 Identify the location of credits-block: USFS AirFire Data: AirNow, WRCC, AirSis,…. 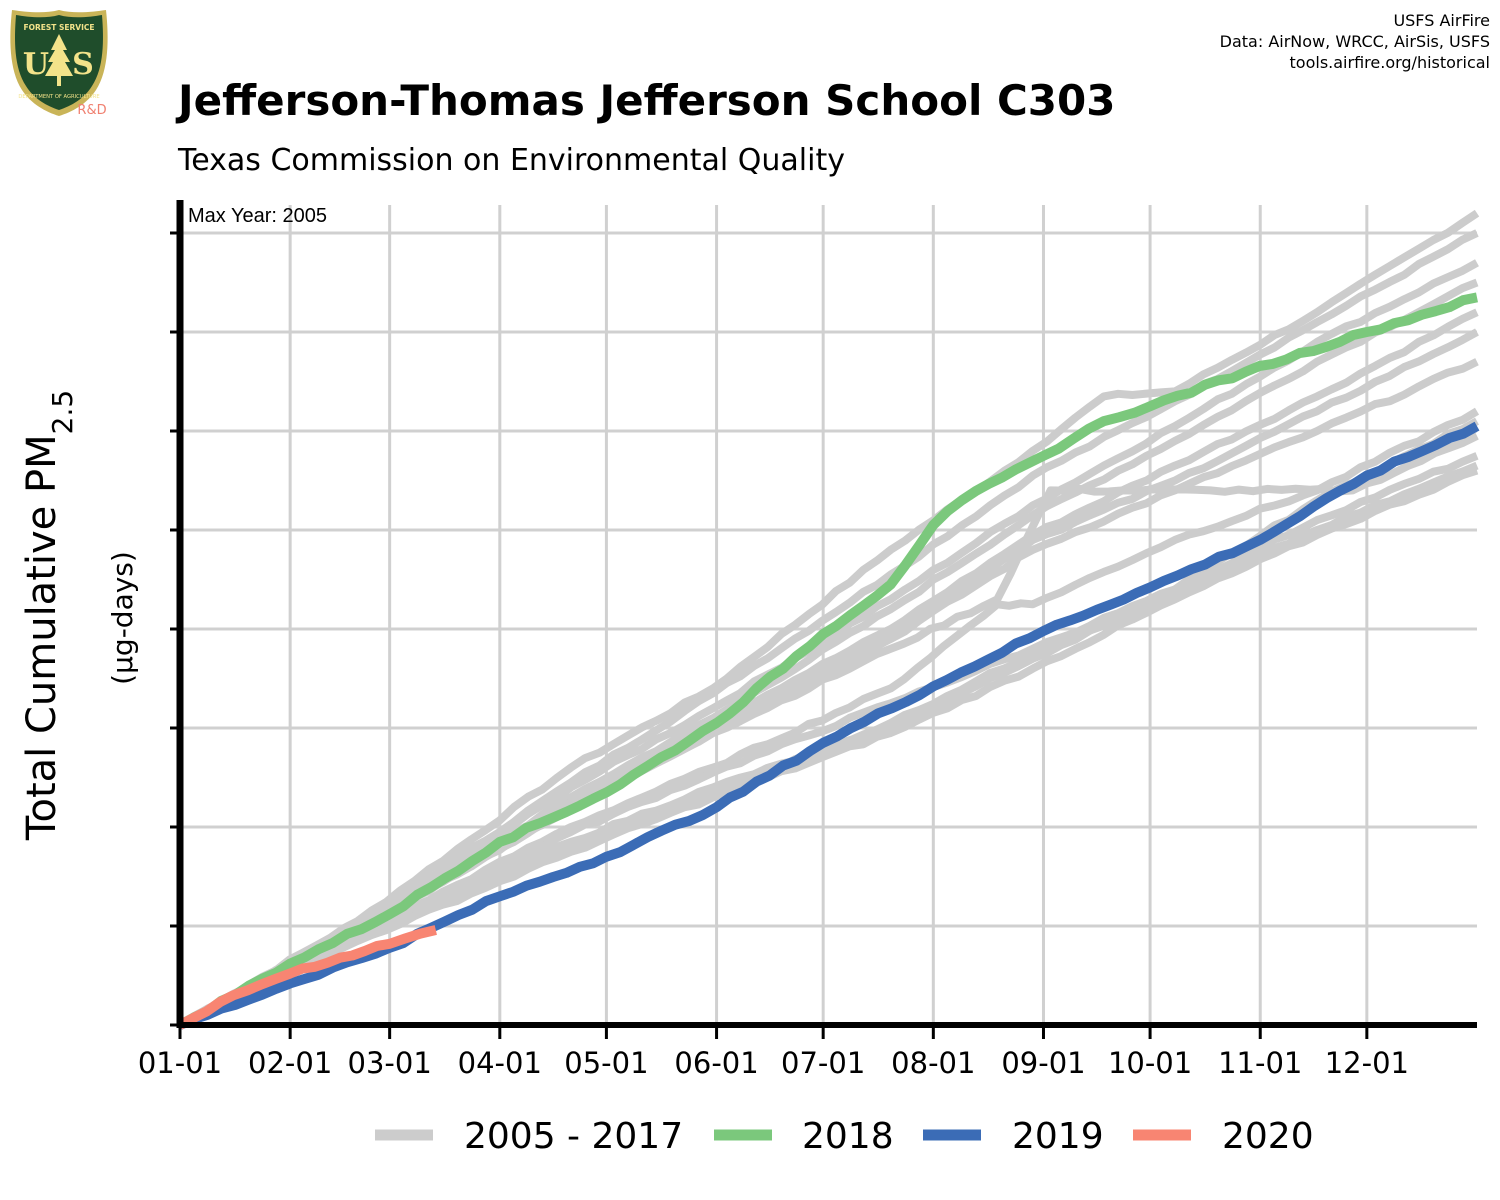
(1355, 41).